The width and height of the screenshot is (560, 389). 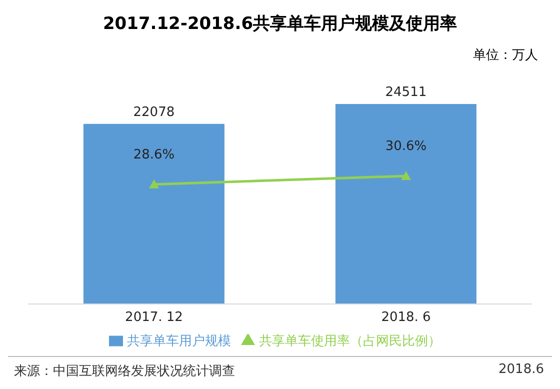 I want to click on data-label: 24511, so click(x=406, y=92).